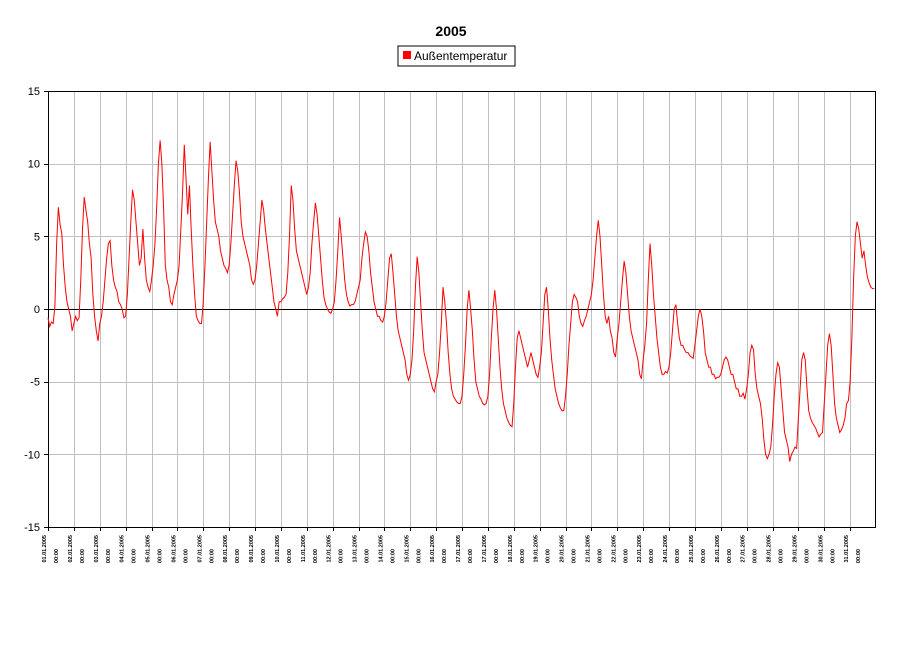 The image size is (903, 662). Describe the element at coordinates (174, 549) in the screenshot. I see `x-tick-date: 06.01.2005` at that location.